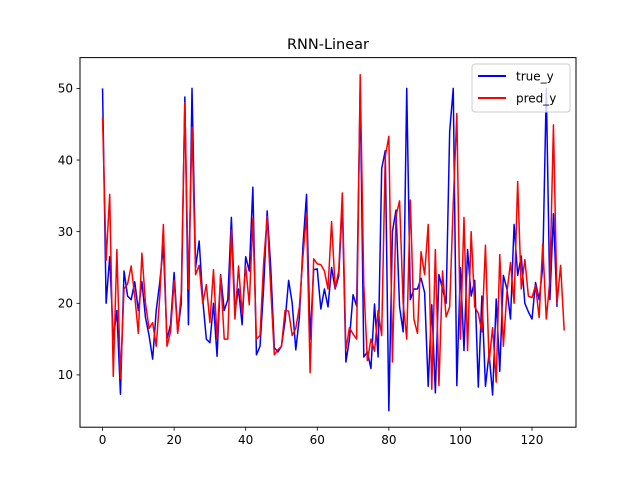  Describe the element at coordinates (317, 440) in the screenshot. I see `x-tick-label: 60` at that location.